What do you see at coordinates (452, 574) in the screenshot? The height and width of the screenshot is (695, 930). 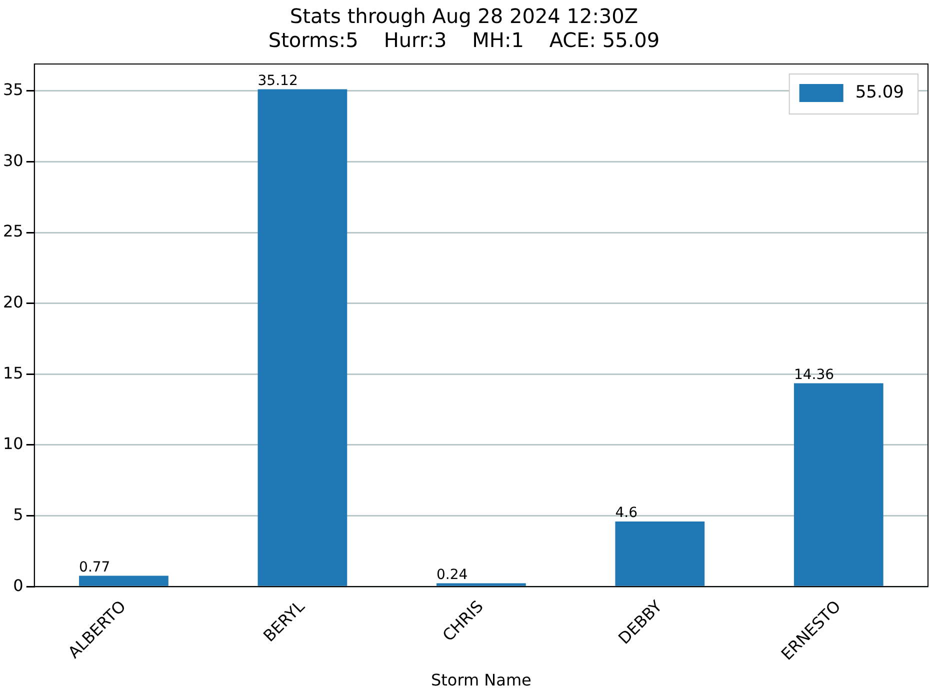 I see `data-label: 0.24` at bounding box center [452, 574].